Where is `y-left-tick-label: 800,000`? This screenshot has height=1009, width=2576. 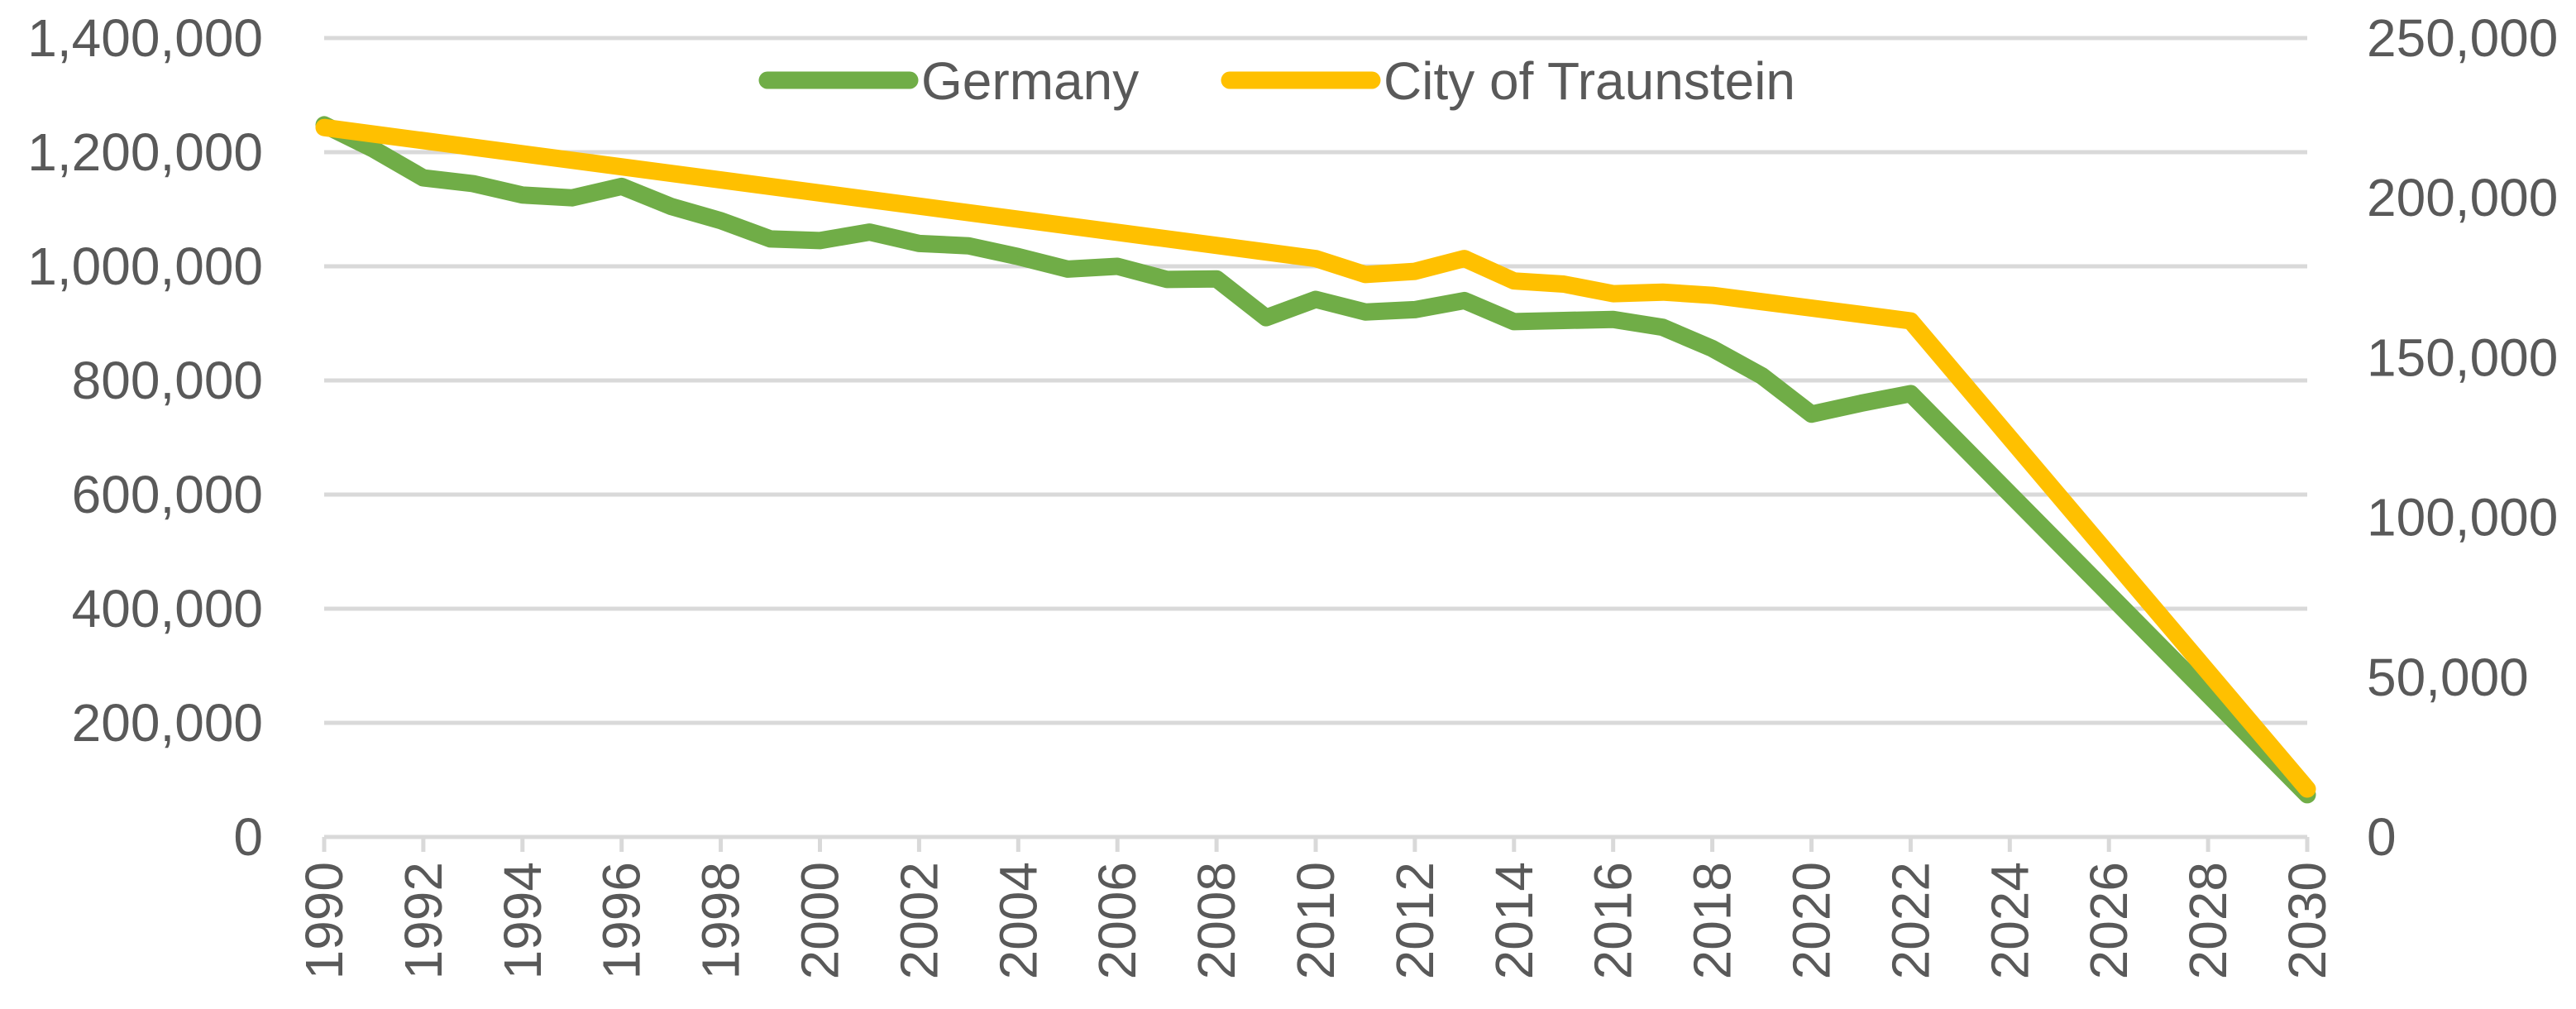
y-left-tick-label: 800,000 is located at coordinates (167, 381).